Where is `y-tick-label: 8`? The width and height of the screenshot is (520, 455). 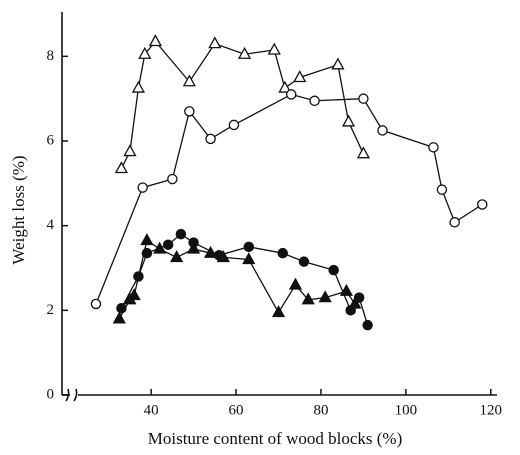
y-tick-label: 8 is located at coordinates (51, 56).